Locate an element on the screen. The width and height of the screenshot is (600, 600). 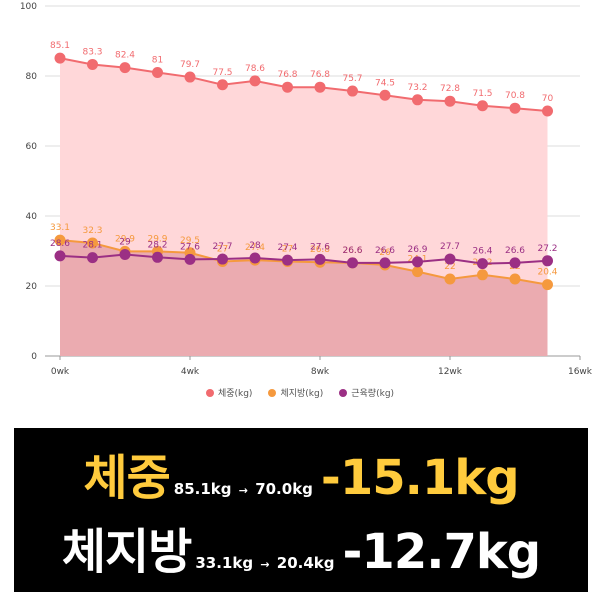
muscle-data-label: 28.1 is located at coordinates (92, 246).